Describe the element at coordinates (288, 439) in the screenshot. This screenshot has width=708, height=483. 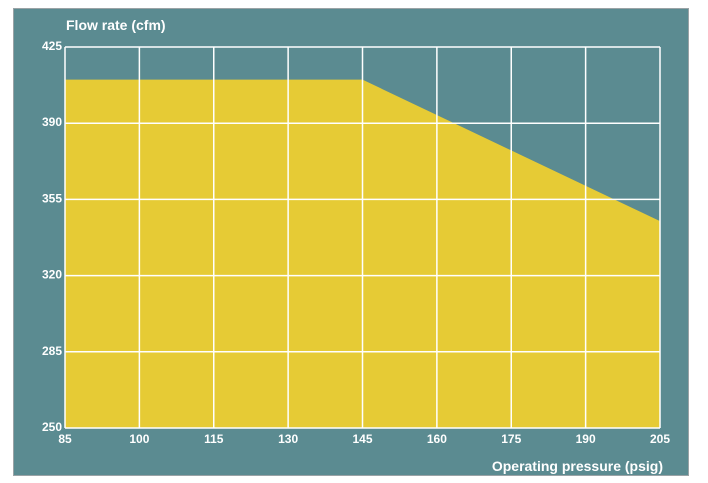
I see `x-tick-label: 130` at that location.